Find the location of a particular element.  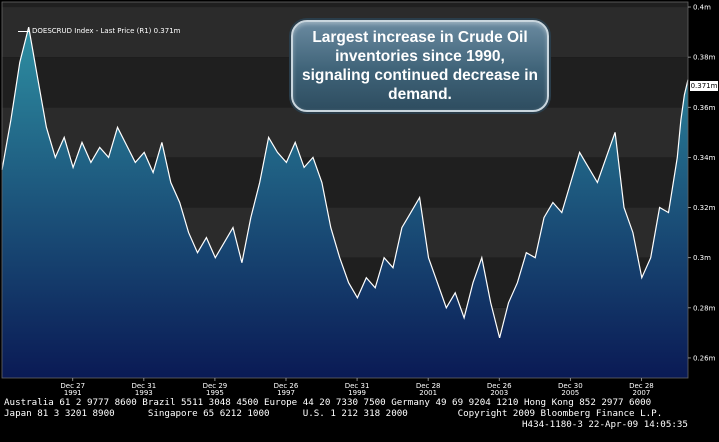

y-tick-label: 0.4m is located at coordinates (702, 8).